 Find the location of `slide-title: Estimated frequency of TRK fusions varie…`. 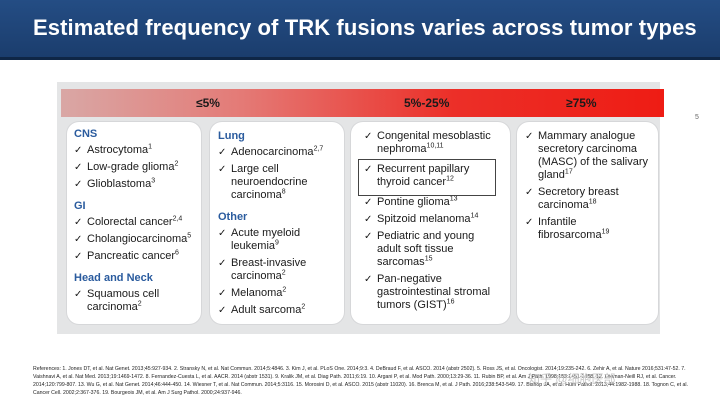

slide-title: Estimated frequency of TRK fusions varie… is located at coordinates (365, 27).